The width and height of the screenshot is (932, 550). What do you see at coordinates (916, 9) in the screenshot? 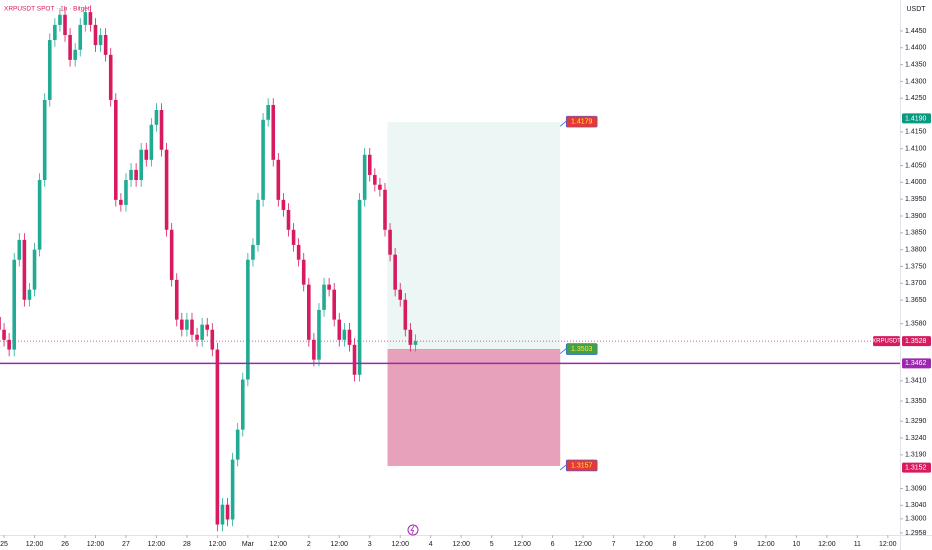
I see `currency-label: USDT` at bounding box center [916, 9].